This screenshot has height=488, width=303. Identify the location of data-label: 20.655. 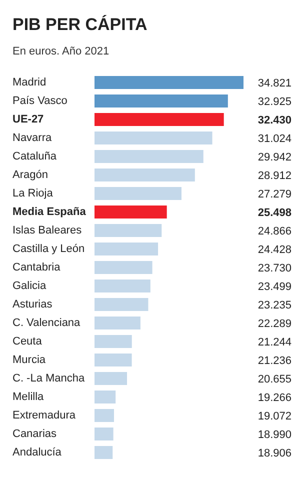
(275, 380).